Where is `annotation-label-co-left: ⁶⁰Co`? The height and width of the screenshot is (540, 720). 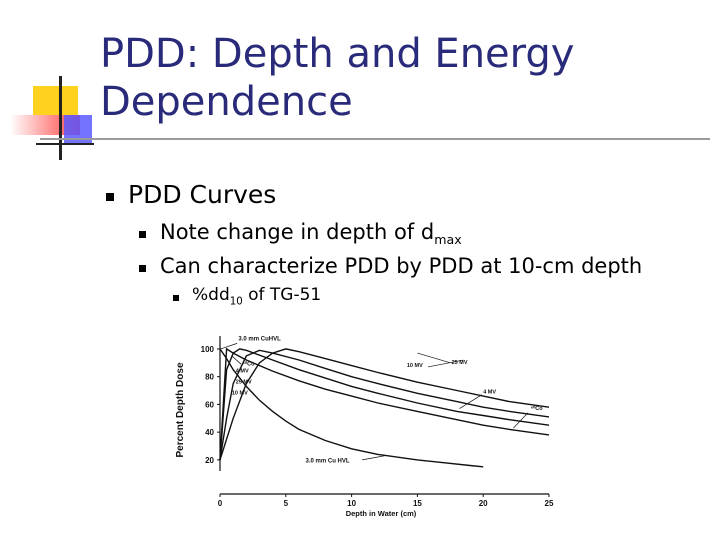
annotation-label-co-left: ⁶⁰Co is located at coordinates (248, 364).